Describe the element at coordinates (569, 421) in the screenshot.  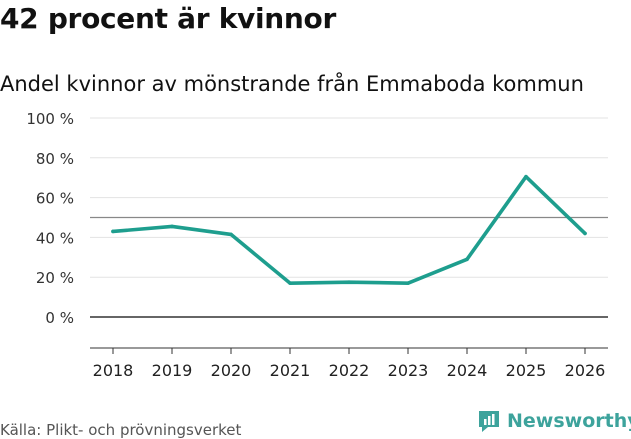
I see `newsworthy-logo-text: Newsworthy` at that location.